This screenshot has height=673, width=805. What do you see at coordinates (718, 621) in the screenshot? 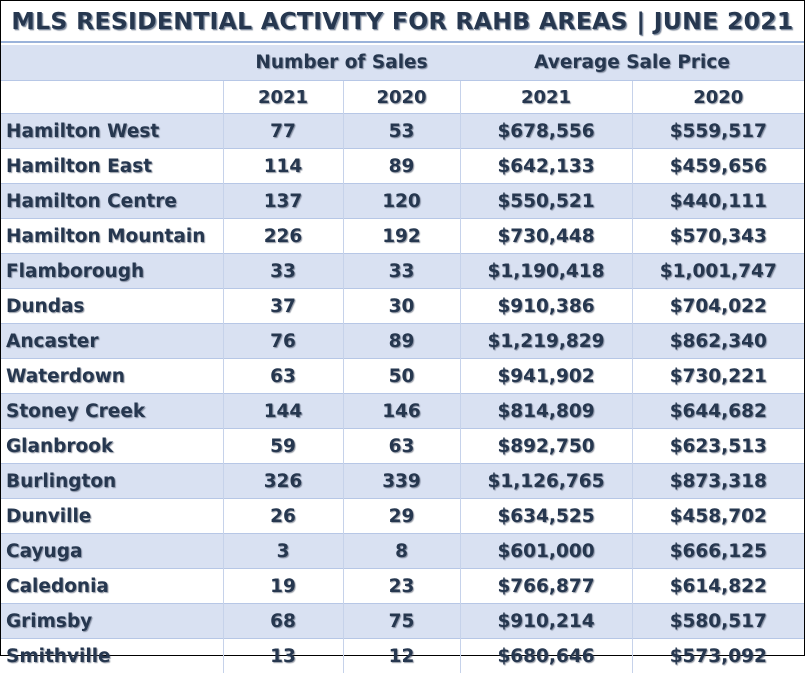
I see `price-2020-cell: $580,517` at bounding box center [718, 621].